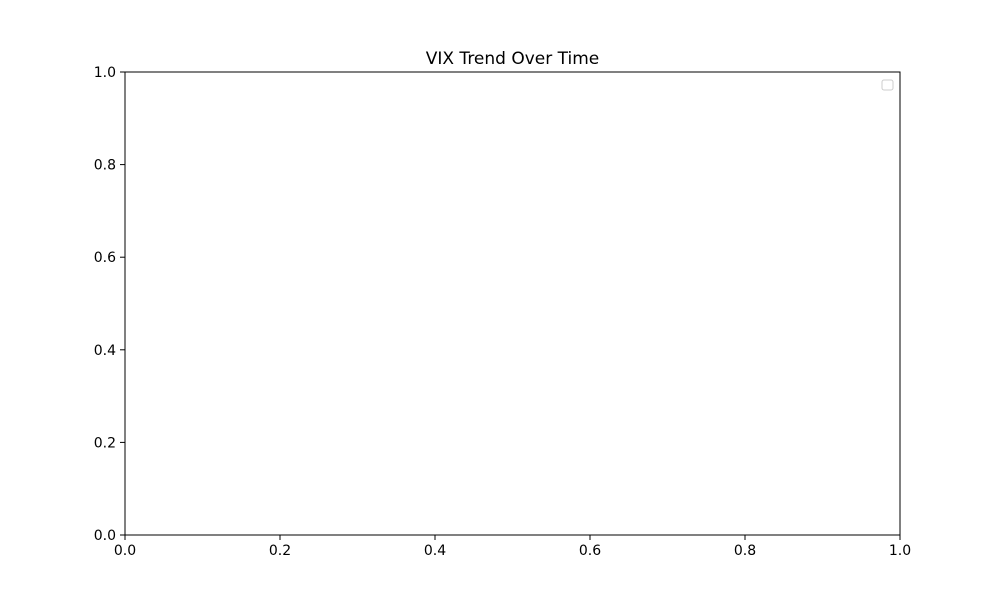 This screenshot has height=600, width=1000. What do you see at coordinates (105, 258) in the screenshot?
I see `y-tick-label: 0.6` at bounding box center [105, 258].